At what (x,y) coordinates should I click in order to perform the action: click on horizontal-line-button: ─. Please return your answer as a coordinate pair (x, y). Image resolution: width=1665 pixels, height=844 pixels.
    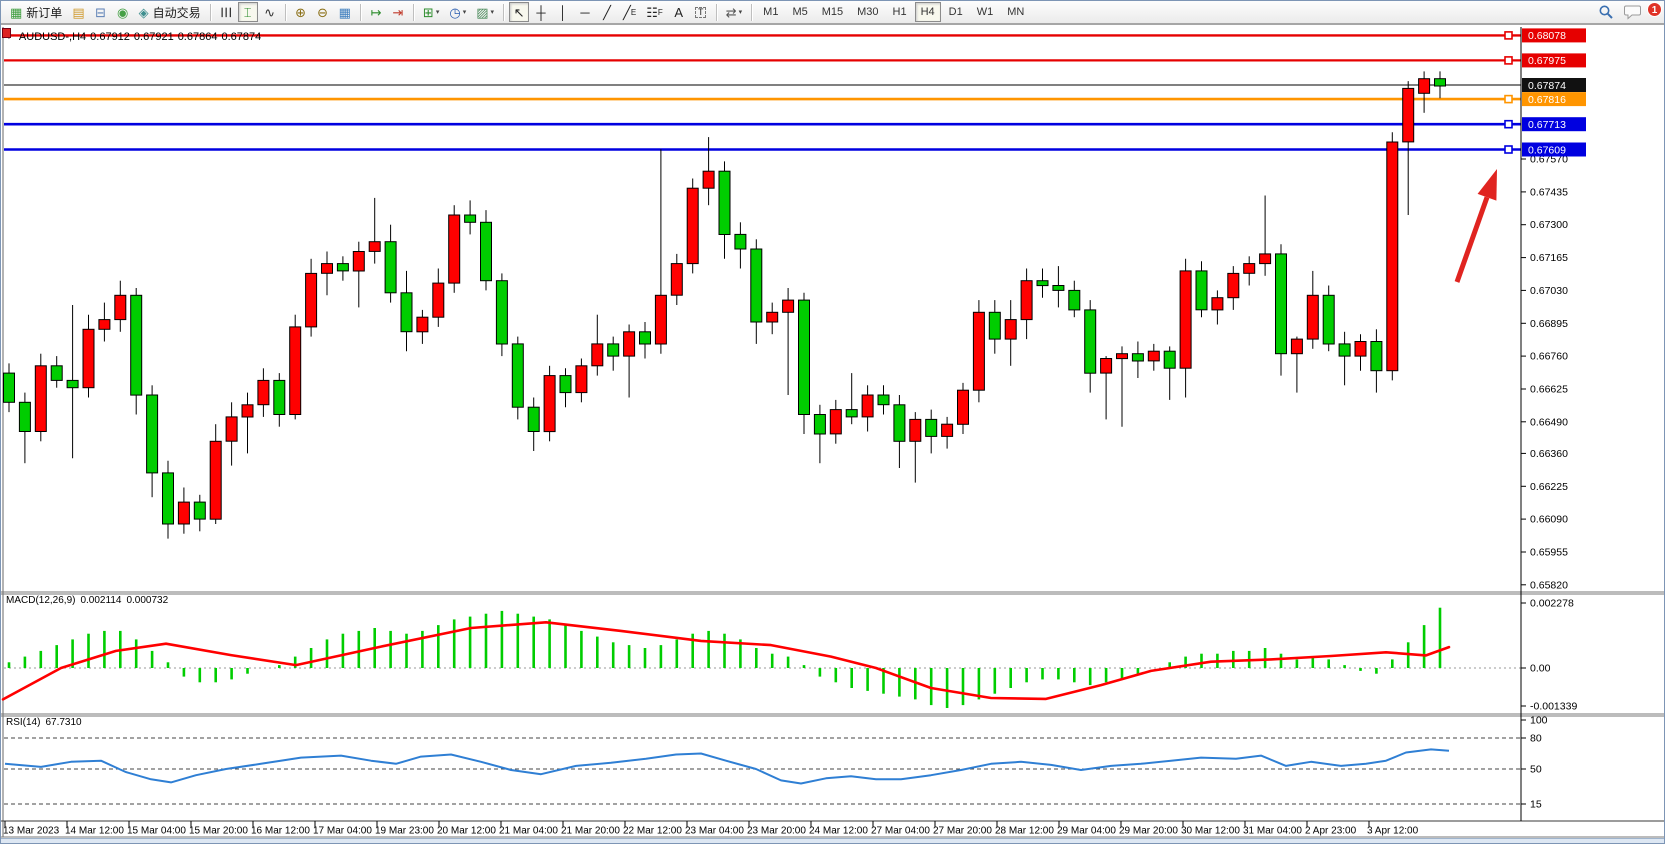
    Looking at the image, I should click on (585, 12).